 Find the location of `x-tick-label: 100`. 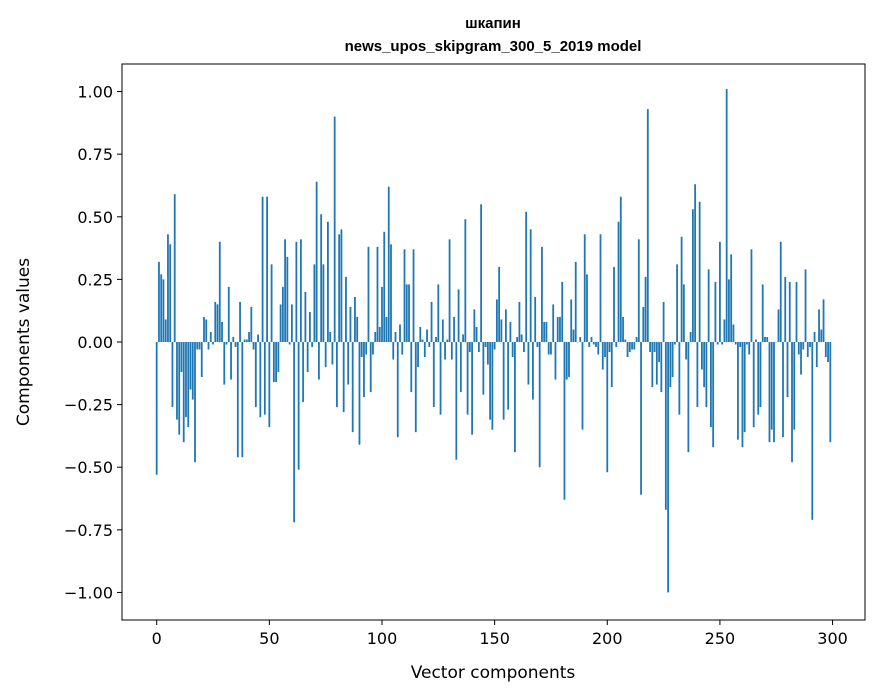

x-tick-label: 100 is located at coordinates (382, 638).